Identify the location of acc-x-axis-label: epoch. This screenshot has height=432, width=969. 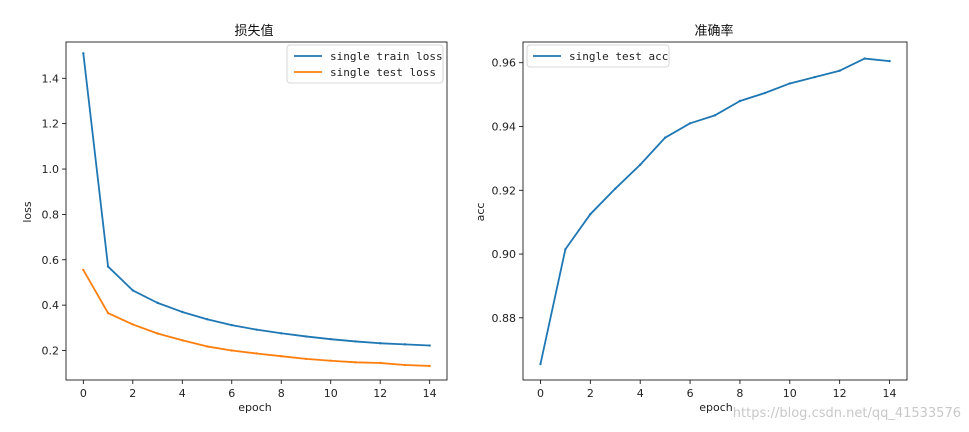
(716, 407).